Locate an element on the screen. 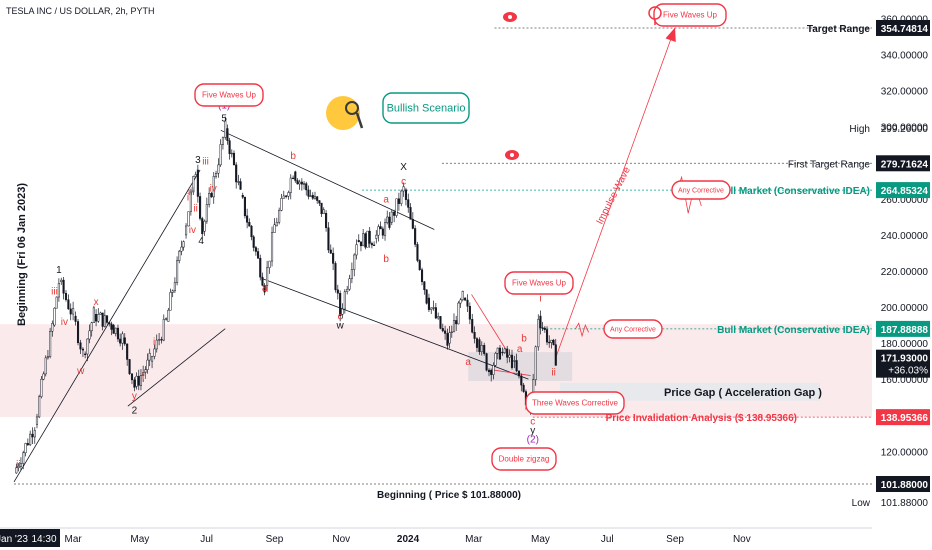  callout-text: Five Waves Up is located at coordinates (539, 283).